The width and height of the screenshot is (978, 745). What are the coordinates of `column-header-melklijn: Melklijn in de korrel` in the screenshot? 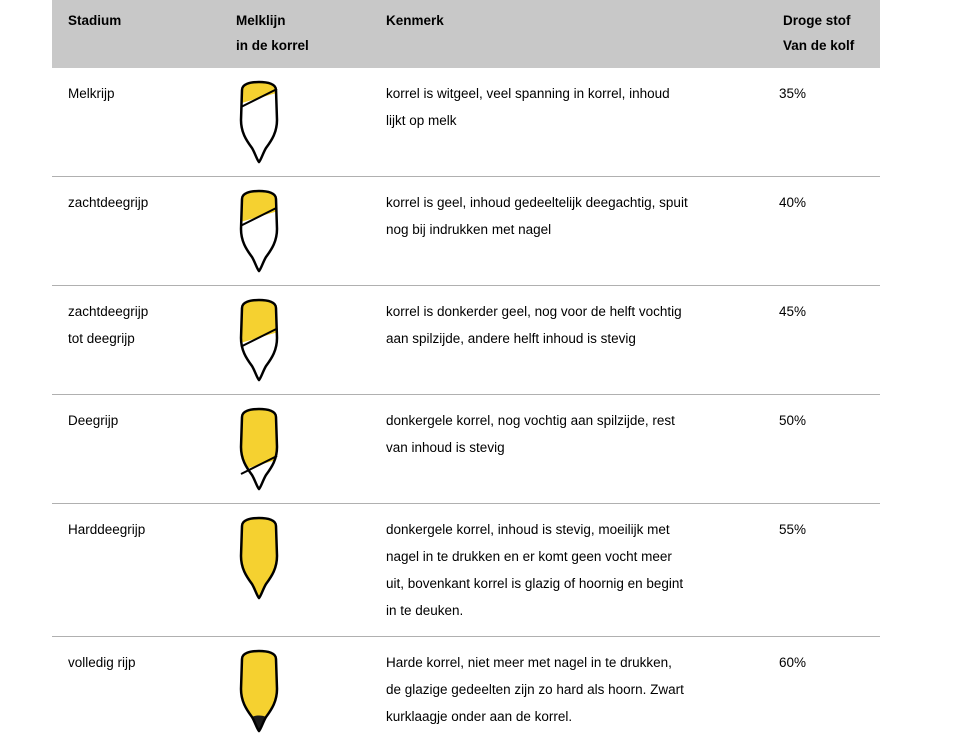 It's located at (295, 34).